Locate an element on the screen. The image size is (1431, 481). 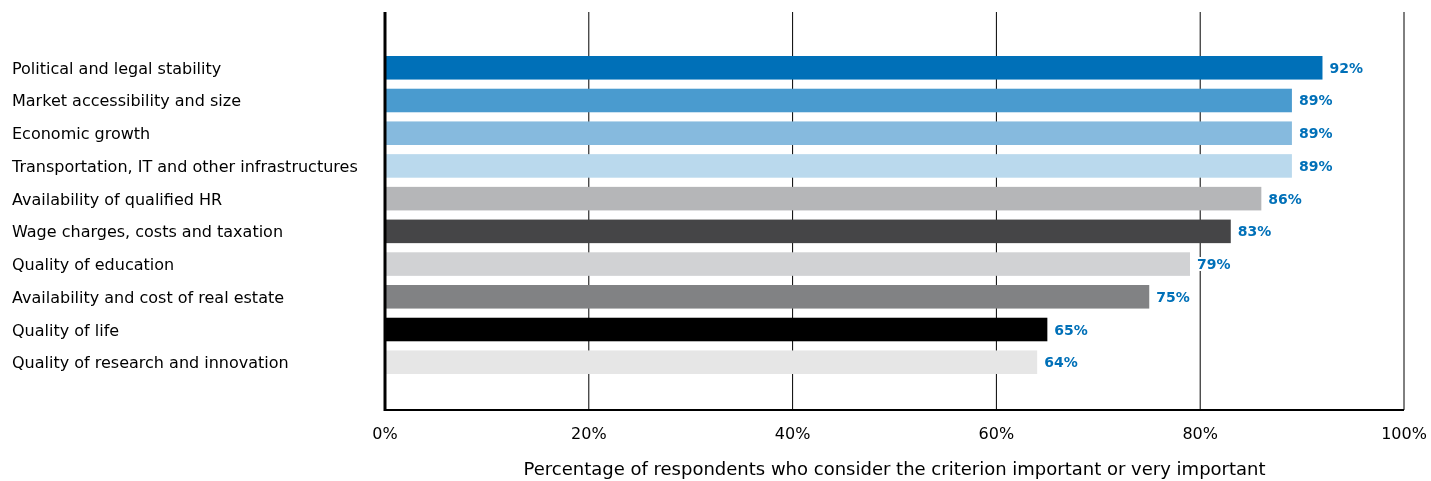
x-axis-title: Percentage of respondents who consider the criterion important or very important is located at coordinates (894, 468).